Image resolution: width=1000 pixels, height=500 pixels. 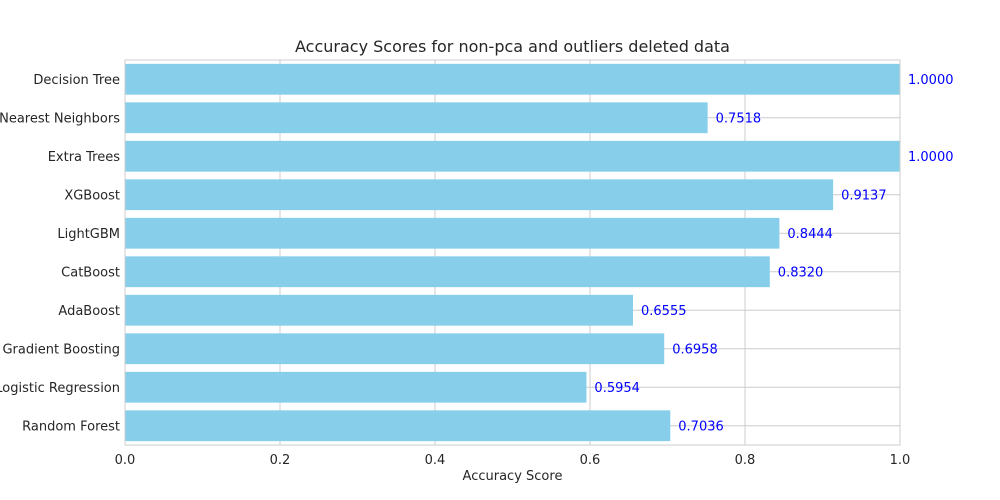 What do you see at coordinates (125, 460) in the screenshot?
I see `x-tick-label: 0.0` at bounding box center [125, 460].